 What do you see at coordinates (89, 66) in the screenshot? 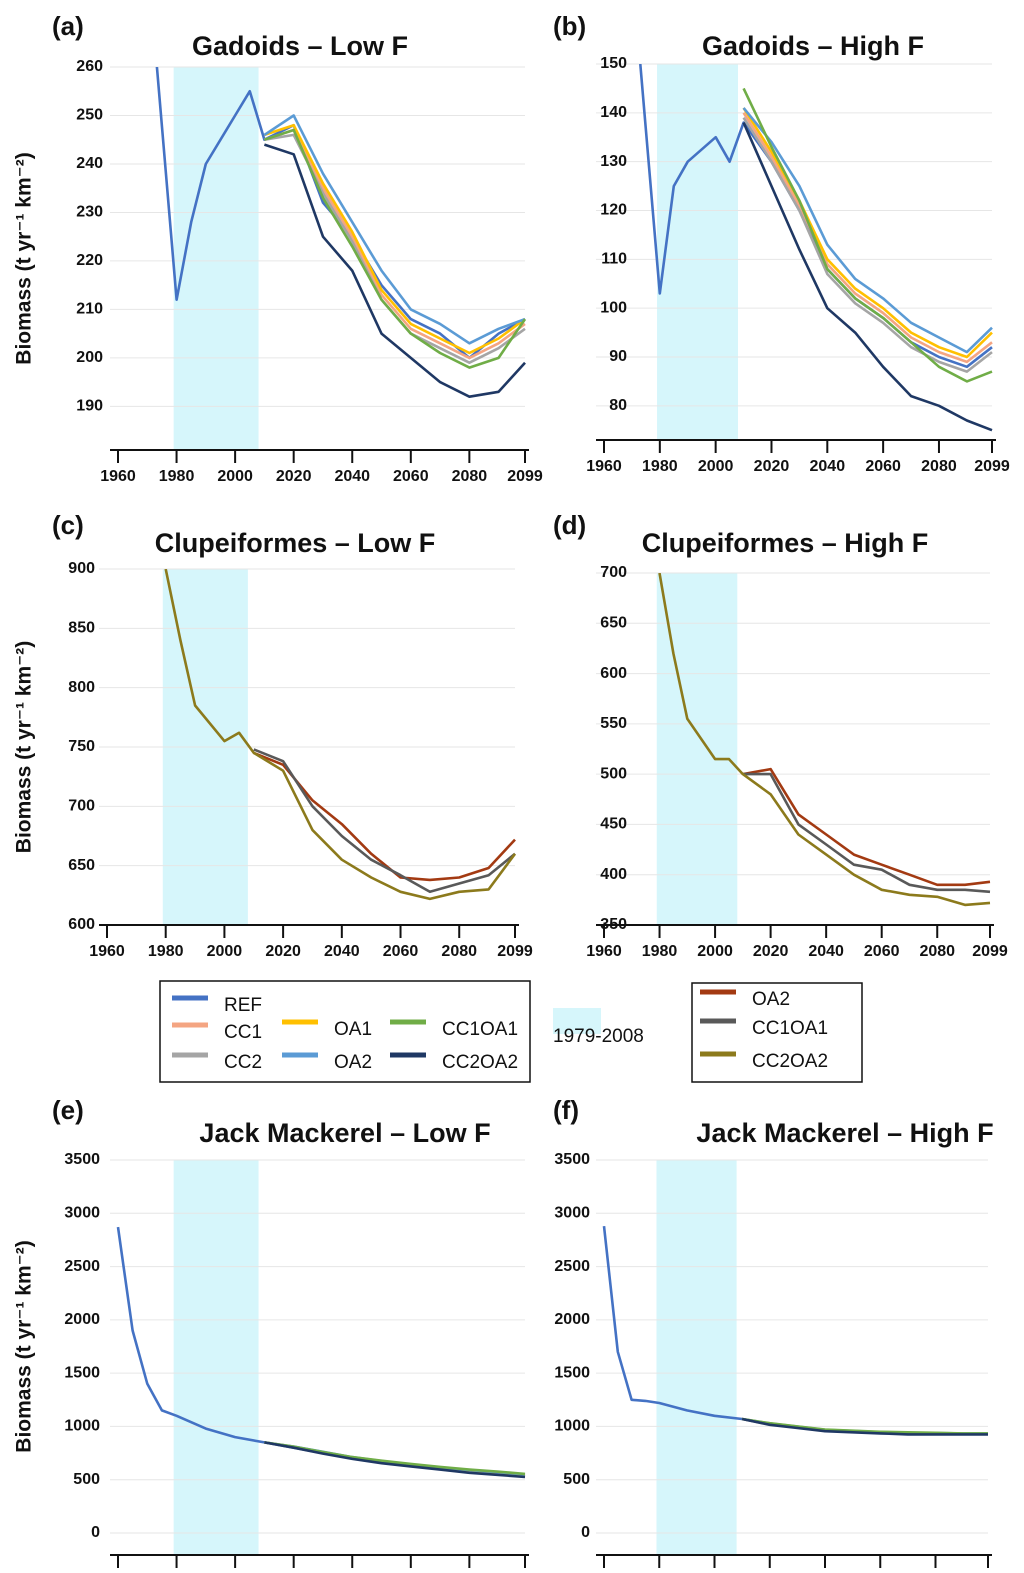
I see `y-tick-label: 260` at bounding box center [89, 66].